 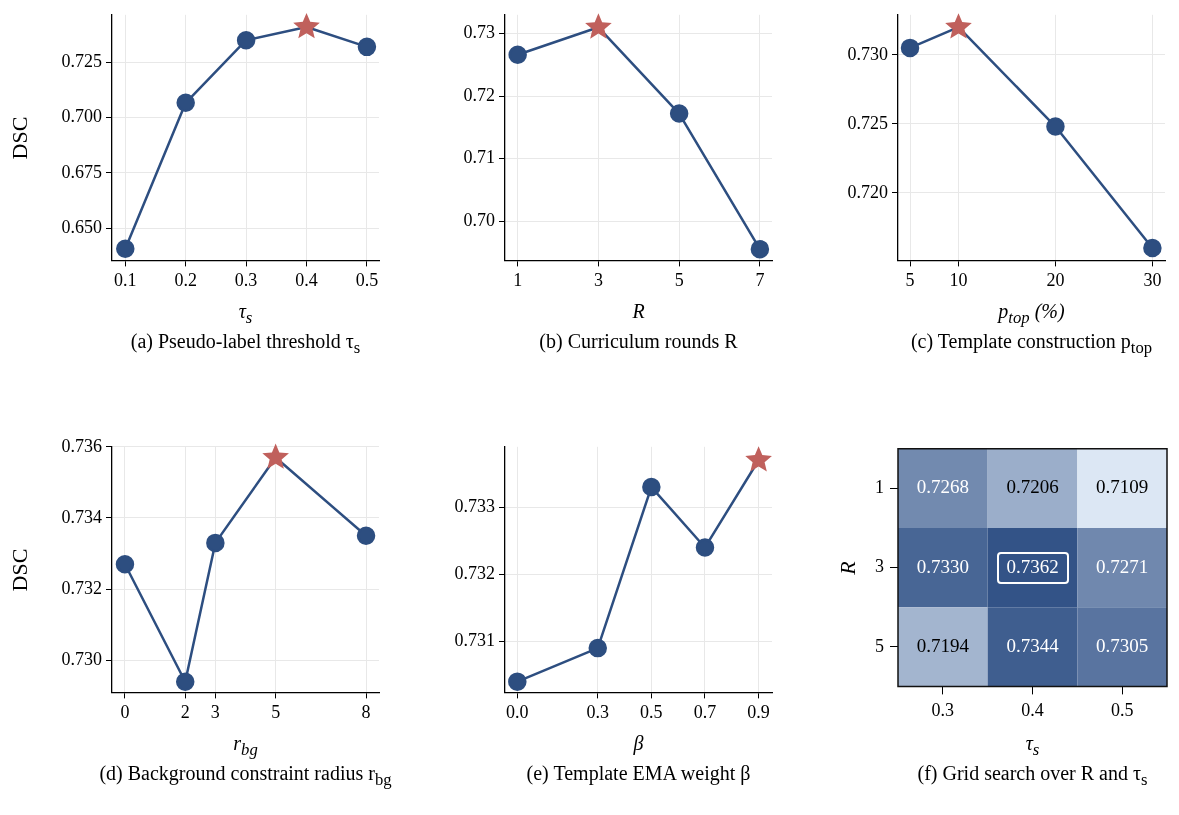 I want to click on text: (d) Background constraint radius r$_{bg}$, so click(x=245, y=776).